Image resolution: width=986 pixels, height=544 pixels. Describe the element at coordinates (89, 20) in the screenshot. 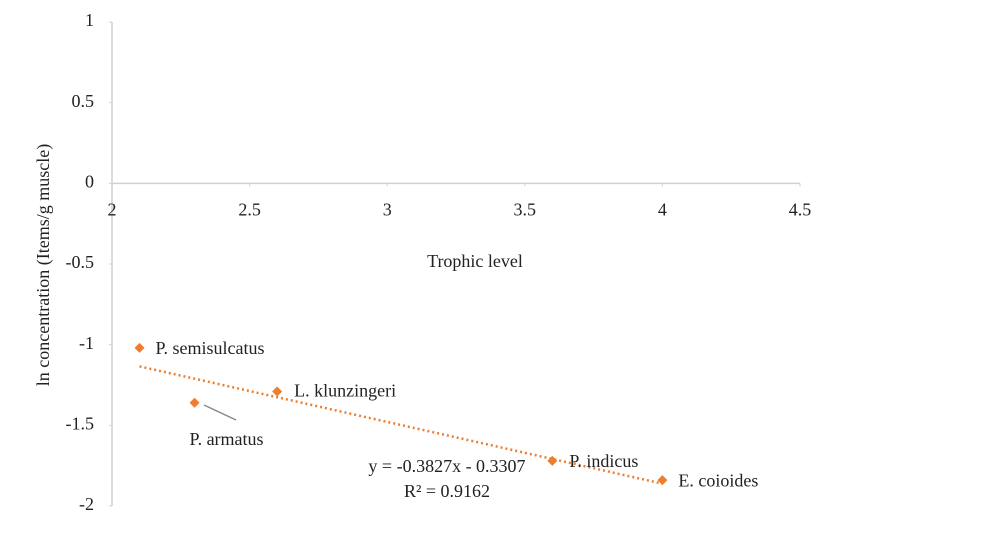

I see `y-tick-label: 1` at that location.